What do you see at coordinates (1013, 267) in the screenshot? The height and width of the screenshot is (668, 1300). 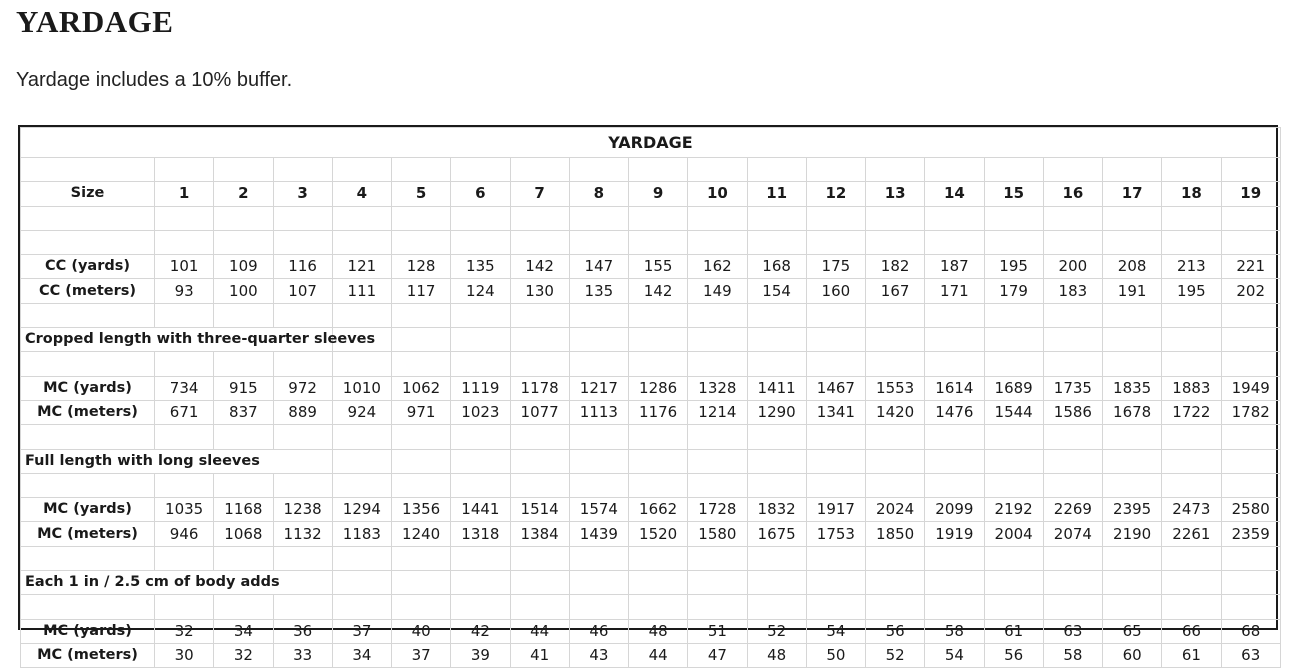 I see `table-cell: 195` at bounding box center [1013, 267].